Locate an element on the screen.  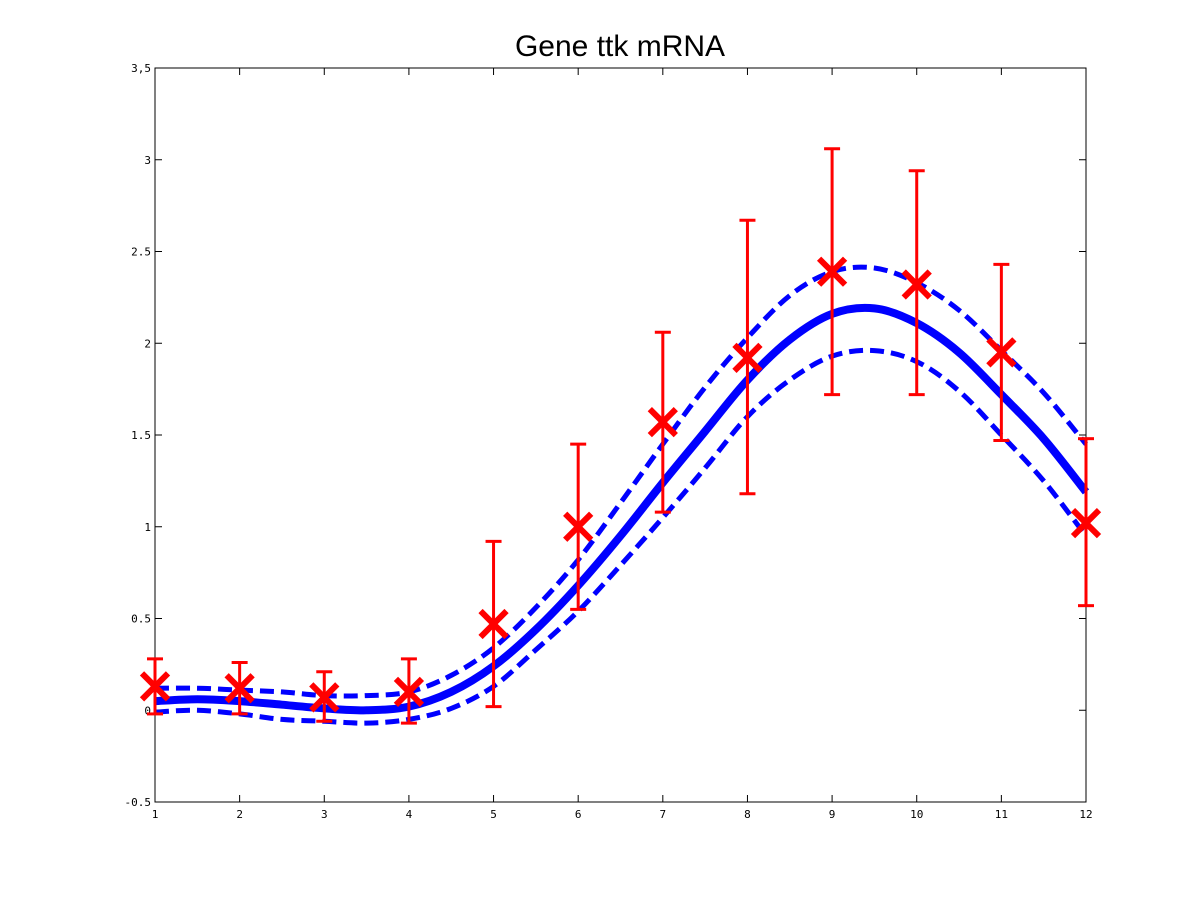
y-tick-label: 3,5 is located at coordinates (141, 68).